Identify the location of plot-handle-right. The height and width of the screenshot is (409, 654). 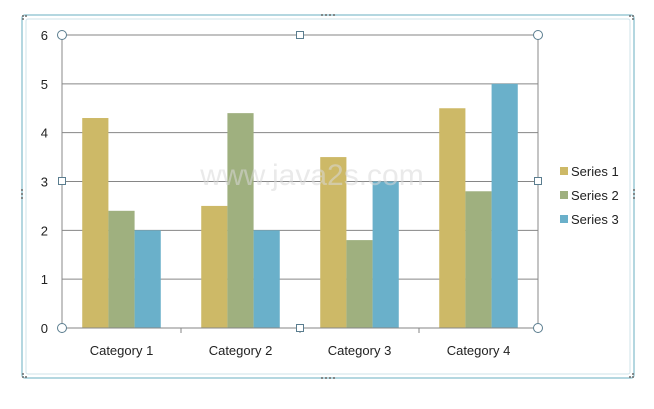
(538, 181).